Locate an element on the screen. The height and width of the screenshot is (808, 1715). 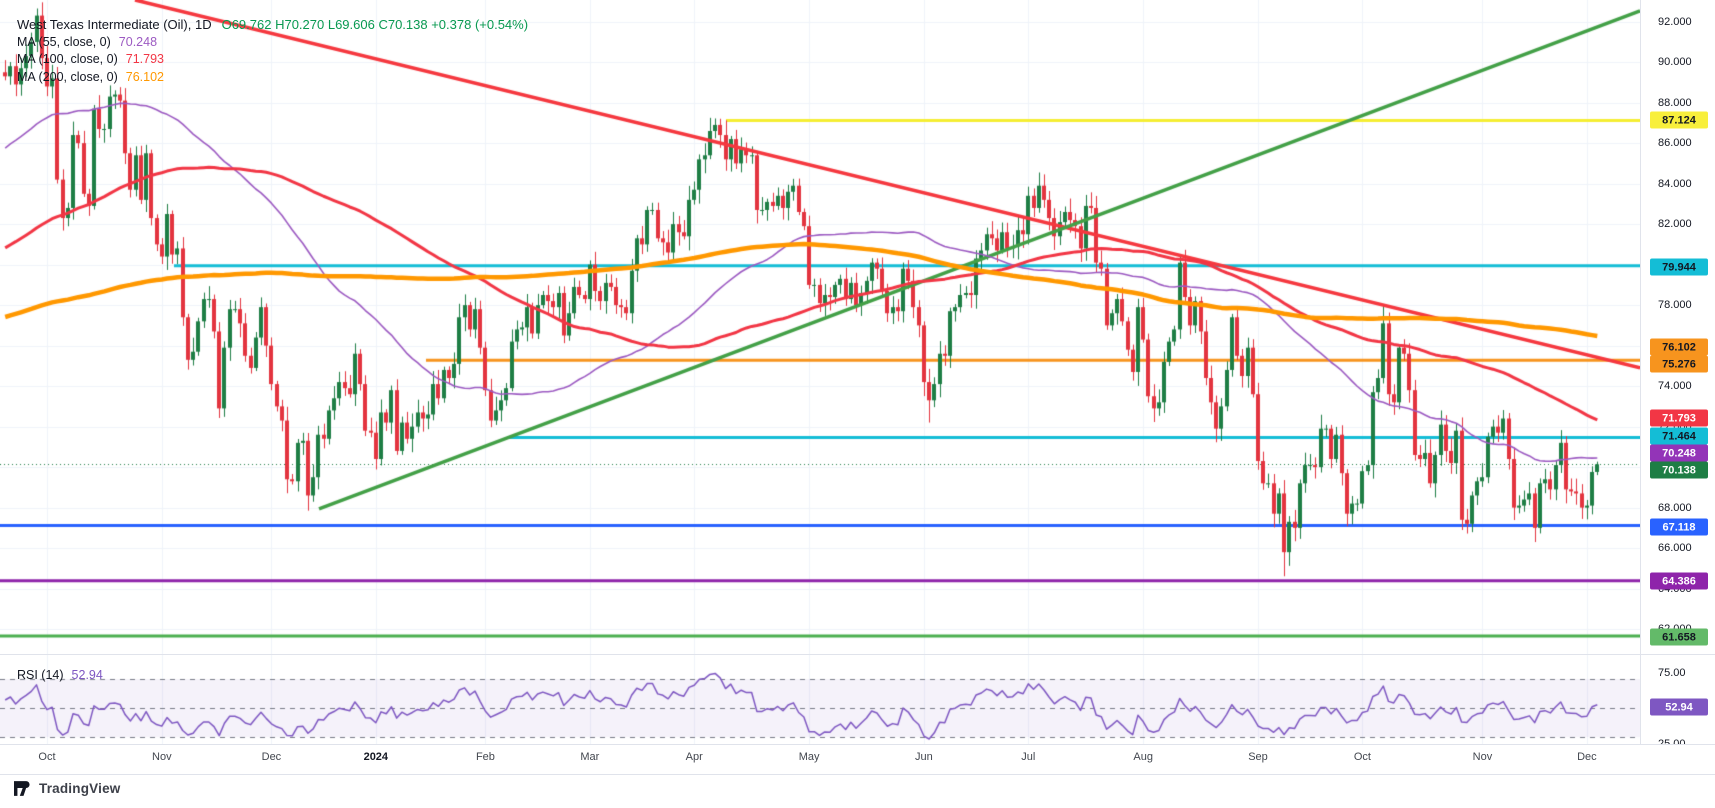
price-scale-label: 88.000 is located at coordinates (1675, 103).